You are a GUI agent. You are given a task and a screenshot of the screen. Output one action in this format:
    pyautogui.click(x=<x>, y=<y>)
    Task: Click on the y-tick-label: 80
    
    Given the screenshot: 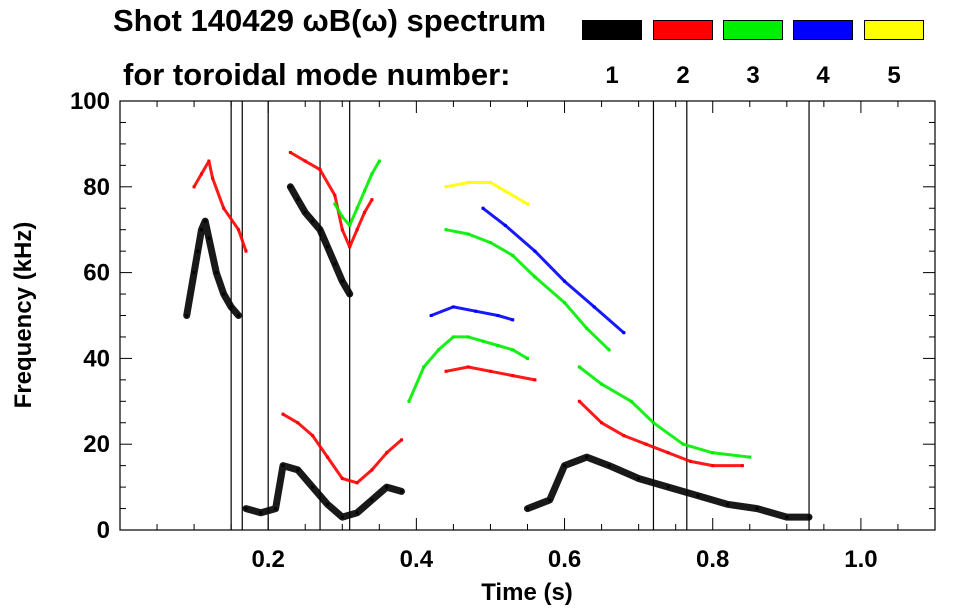 What is the action you would take?
    pyautogui.click(x=96, y=187)
    